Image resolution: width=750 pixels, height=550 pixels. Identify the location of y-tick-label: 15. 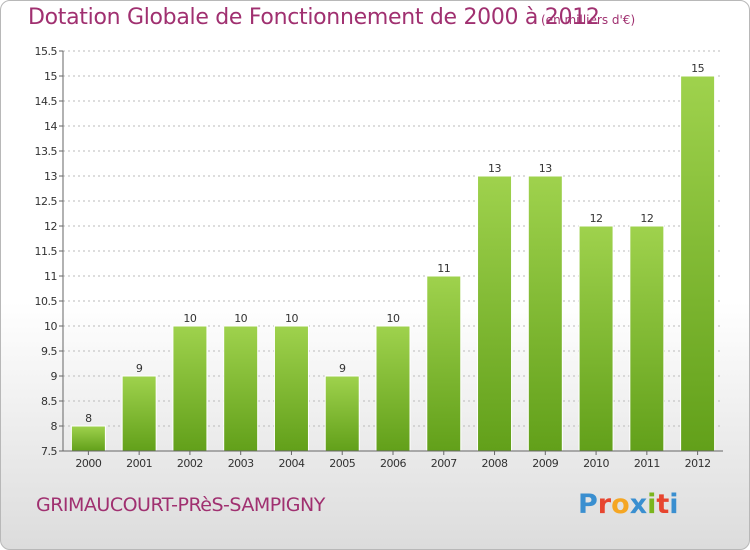
(50, 76).